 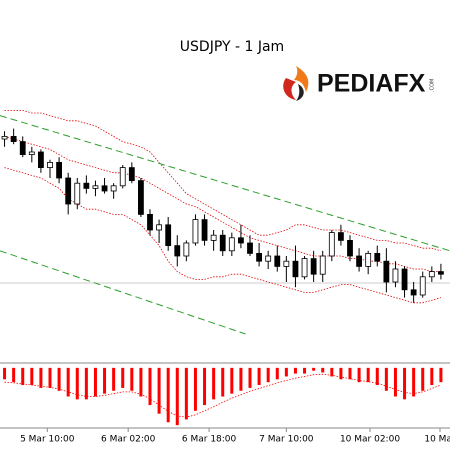 I want to click on x-tick-label: 10 Mar 02:00, so click(x=370, y=440).